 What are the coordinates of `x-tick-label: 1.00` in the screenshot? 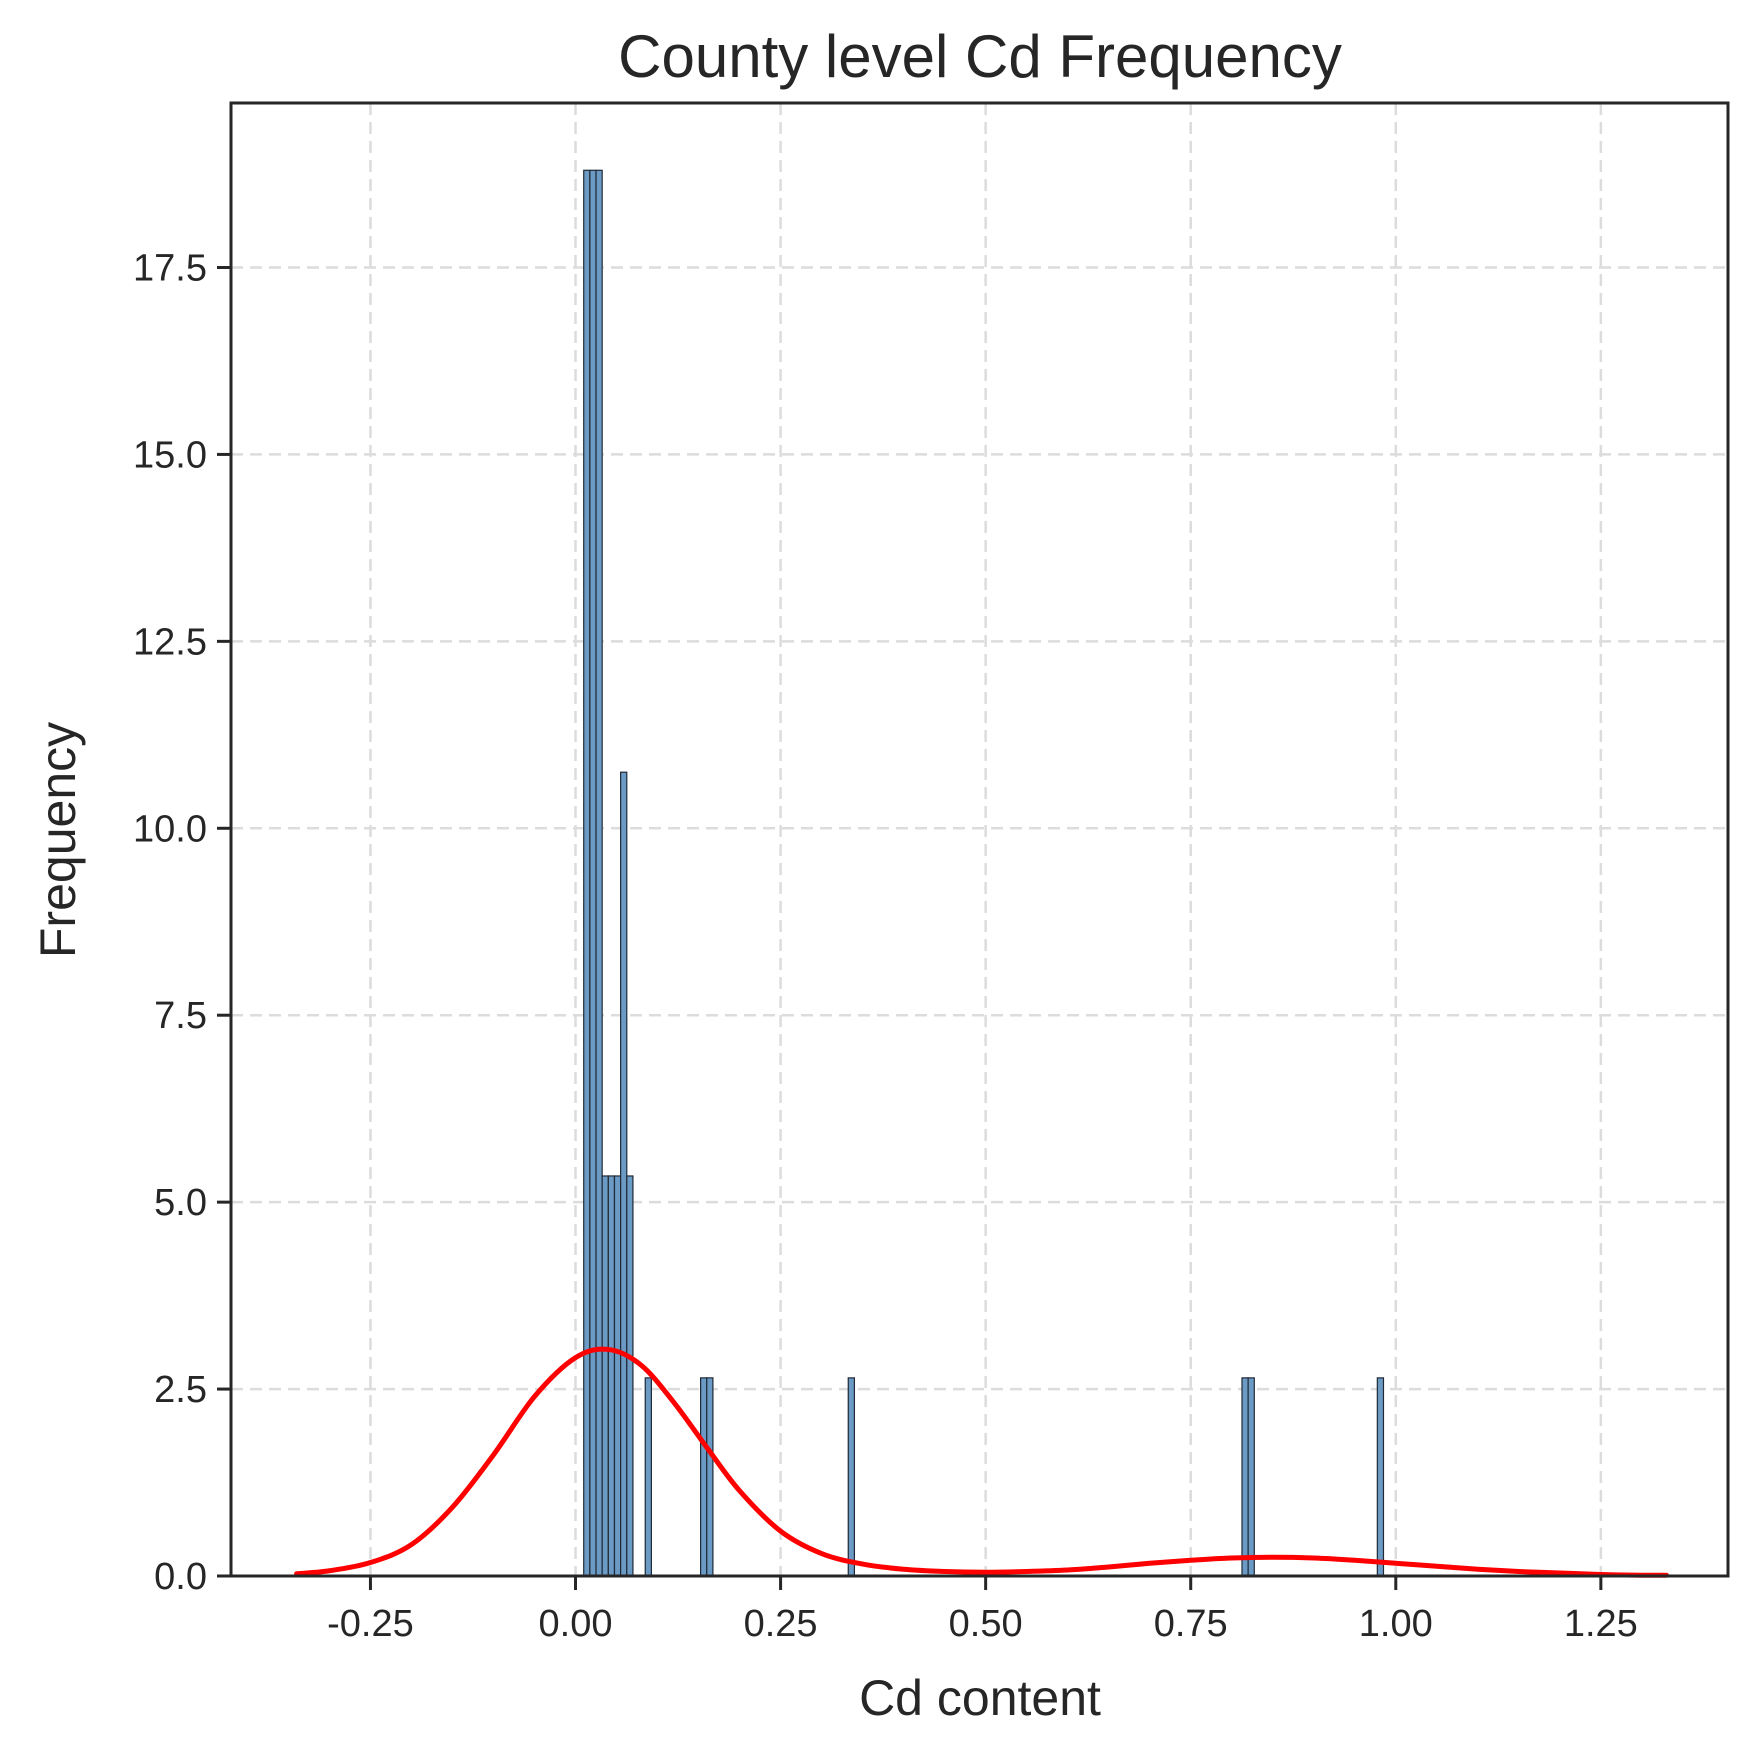 It's located at (1396, 1624).